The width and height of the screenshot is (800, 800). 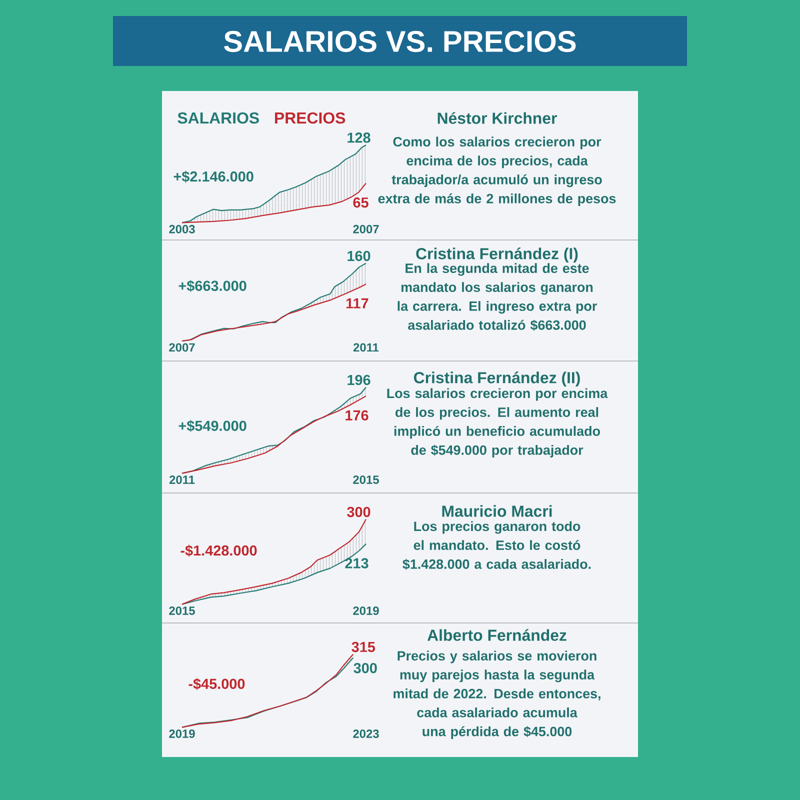 I want to click on data-label: 176, so click(x=357, y=415).